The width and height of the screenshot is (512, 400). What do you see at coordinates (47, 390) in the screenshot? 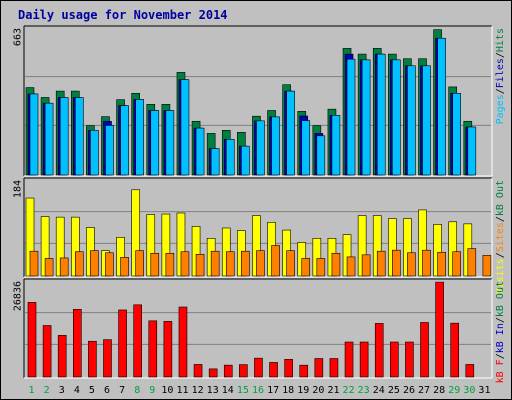
I see `x-tick-label: 2` at bounding box center [47, 390].